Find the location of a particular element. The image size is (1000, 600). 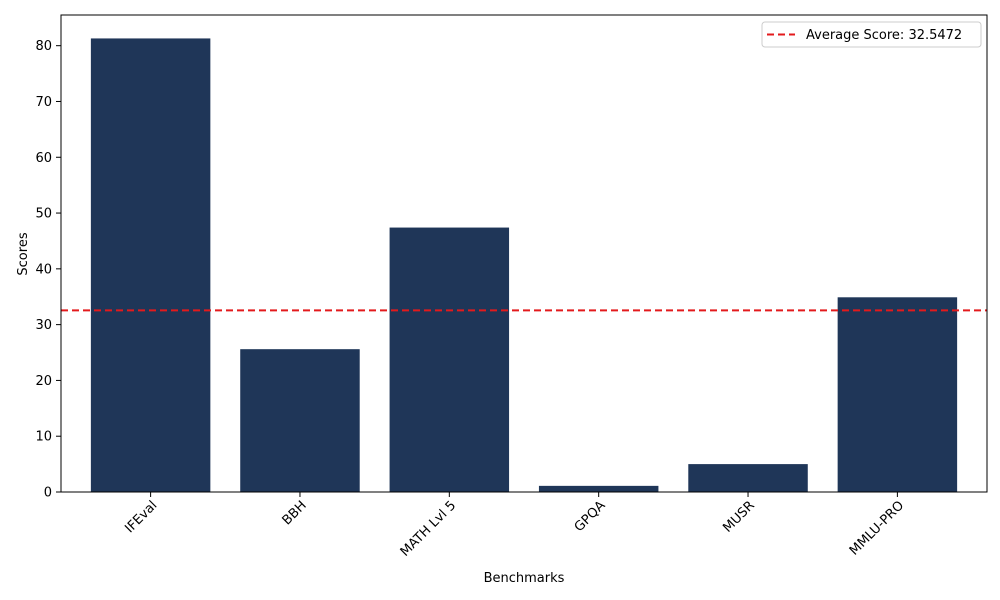

y-tick-label: 10 is located at coordinates (43, 437).